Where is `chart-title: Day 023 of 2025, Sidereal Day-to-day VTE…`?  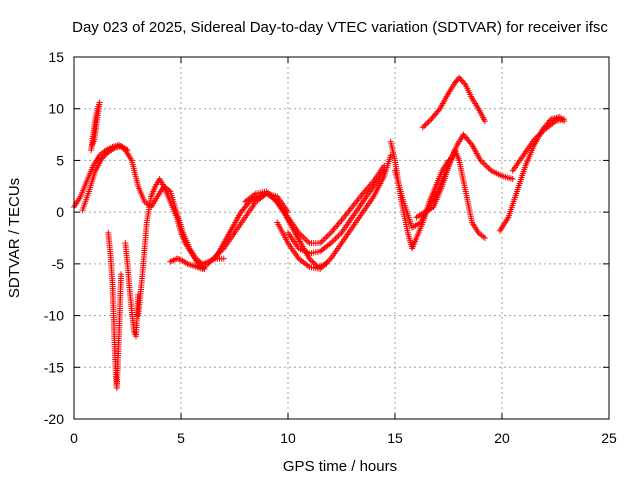 chart-title: Day 023 of 2025, Sidereal Day-to-day VTE… is located at coordinates (340, 27).